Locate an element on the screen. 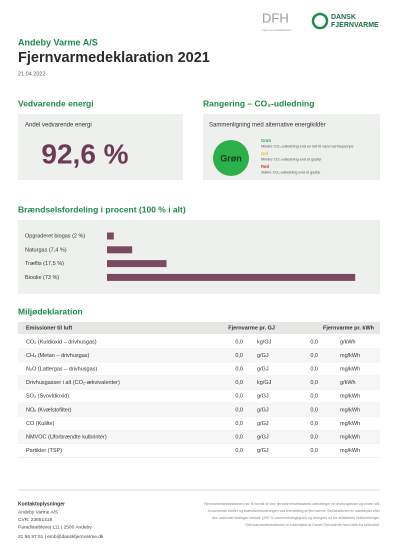  legend-text: Større CO₂-udledning end et gasfyr is located at coordinates (291, 173).